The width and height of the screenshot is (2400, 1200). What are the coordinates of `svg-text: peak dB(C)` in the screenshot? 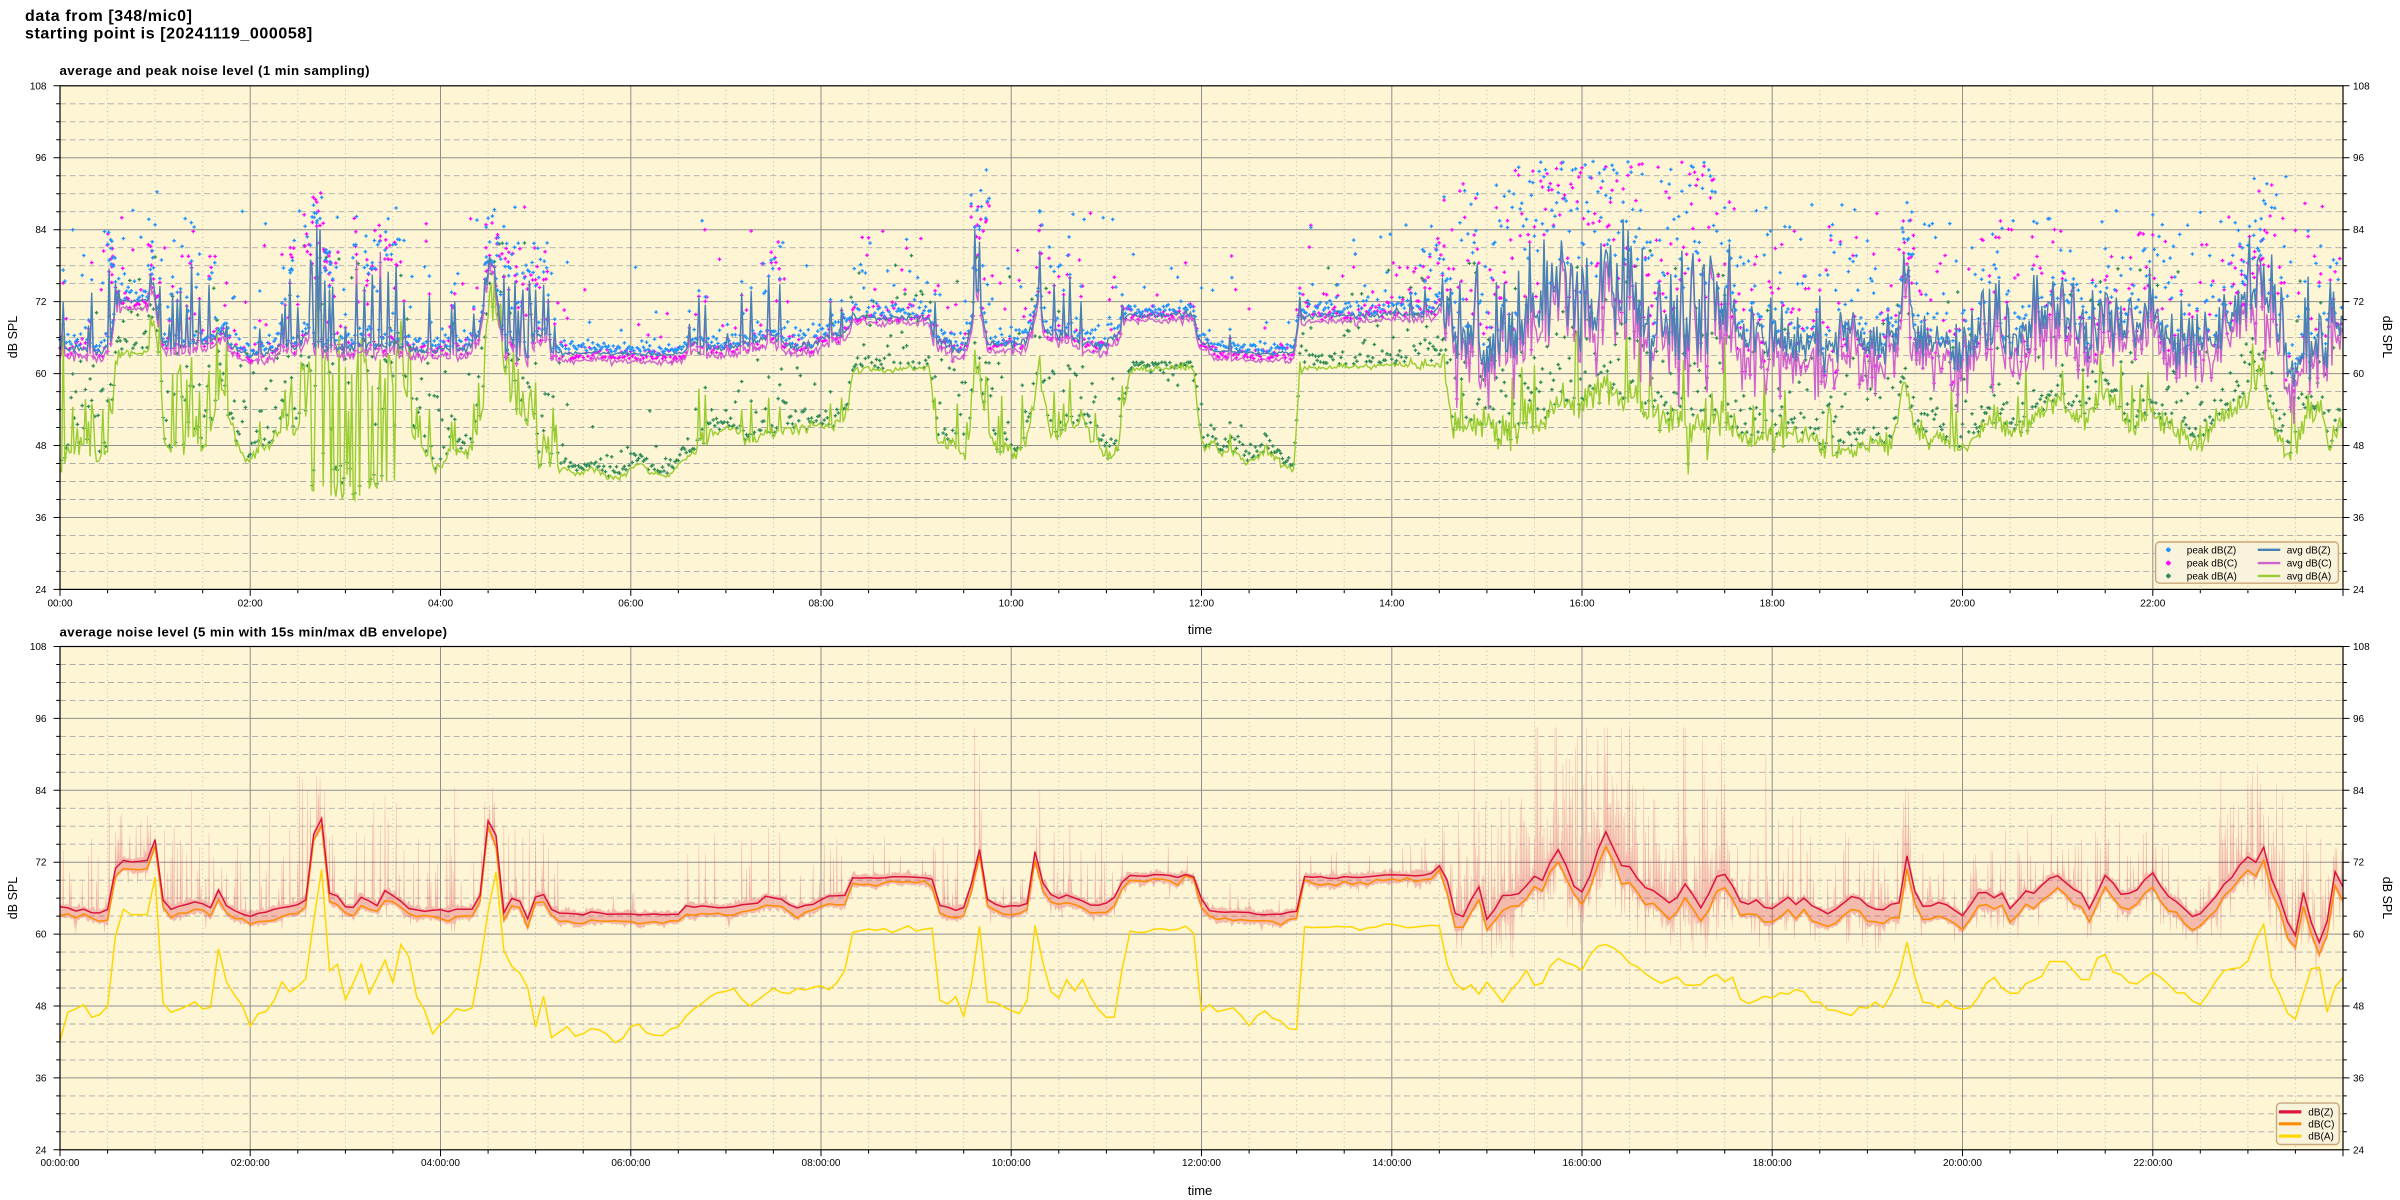 It's located at (2212, 564).